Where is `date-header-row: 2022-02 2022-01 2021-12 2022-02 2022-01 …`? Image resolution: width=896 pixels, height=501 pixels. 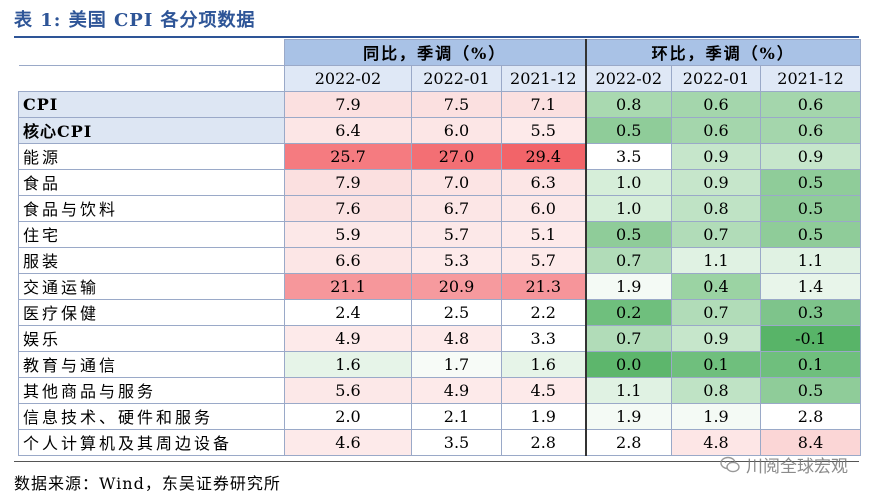 date-header-row: 2022-02 2022-01 2021-12 2022-02 2022-01 … is located at coordinates (440, 78).